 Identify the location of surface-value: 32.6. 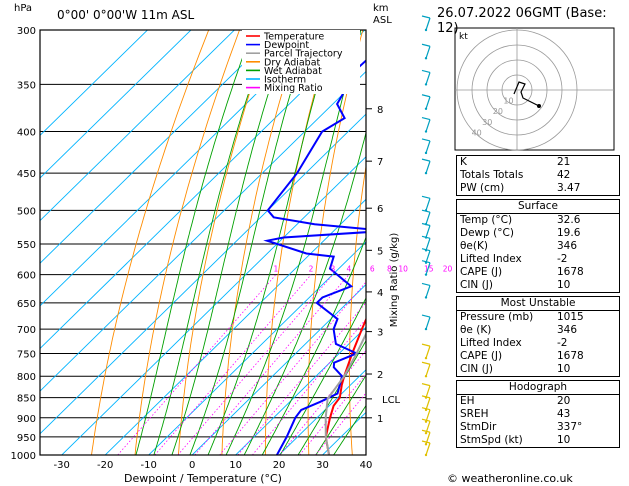
(569, 220).